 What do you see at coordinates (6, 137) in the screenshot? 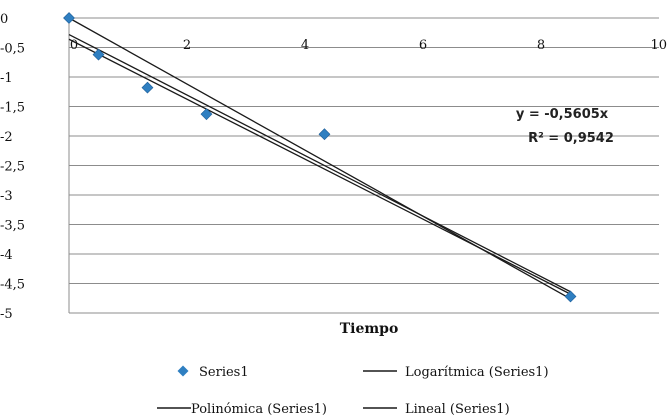
I see `y-tick-label: -2` at bounding box center [6, 137].